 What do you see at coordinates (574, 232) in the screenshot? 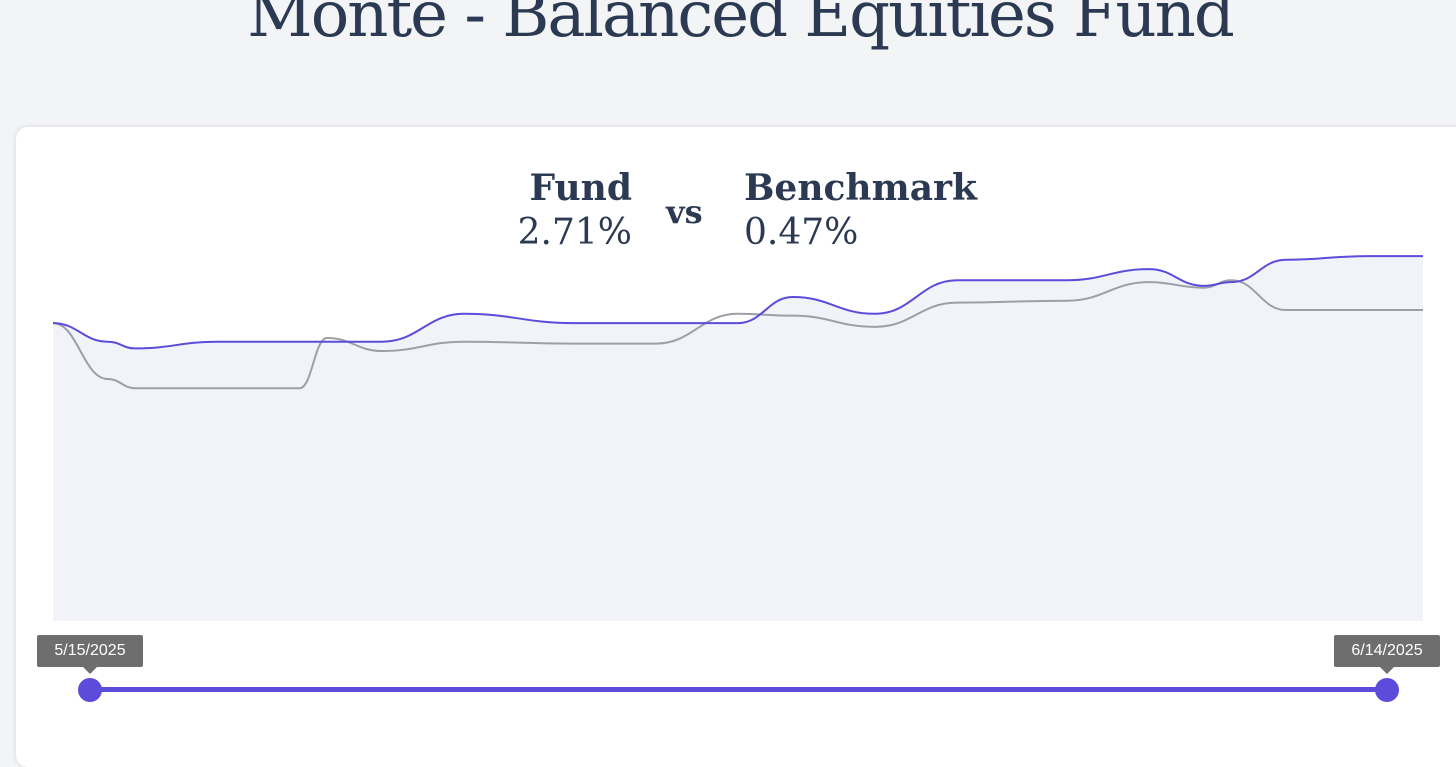
I see `fund-return-value: 2.71%` at bounding box center [574, 232].